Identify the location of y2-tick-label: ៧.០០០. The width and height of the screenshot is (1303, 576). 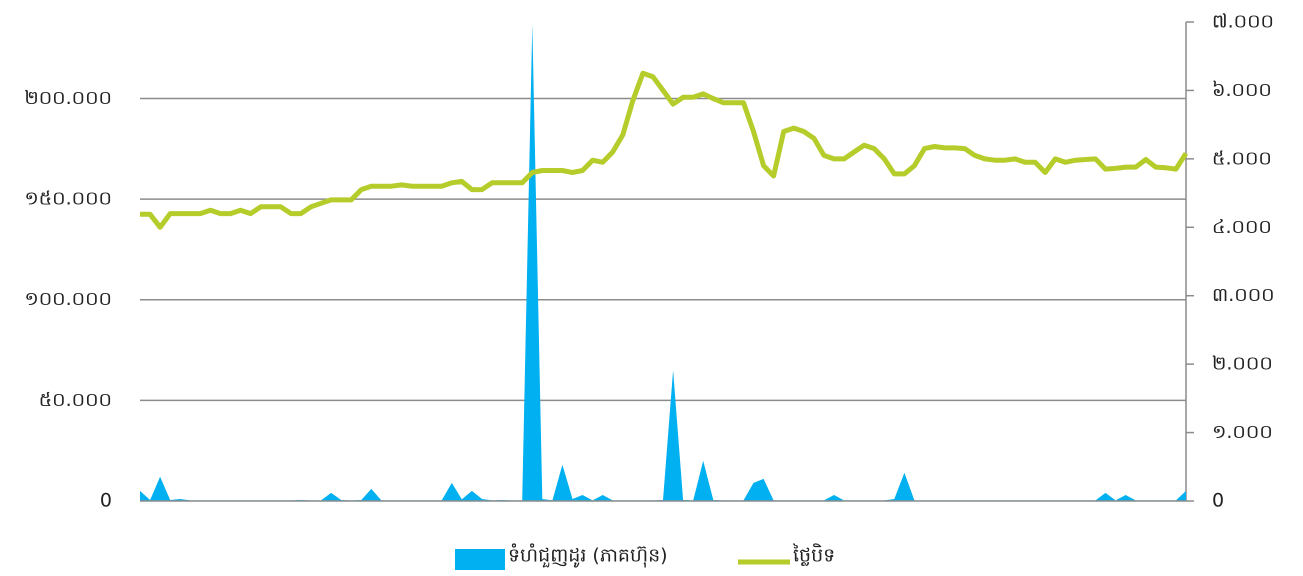
(1243, 22).